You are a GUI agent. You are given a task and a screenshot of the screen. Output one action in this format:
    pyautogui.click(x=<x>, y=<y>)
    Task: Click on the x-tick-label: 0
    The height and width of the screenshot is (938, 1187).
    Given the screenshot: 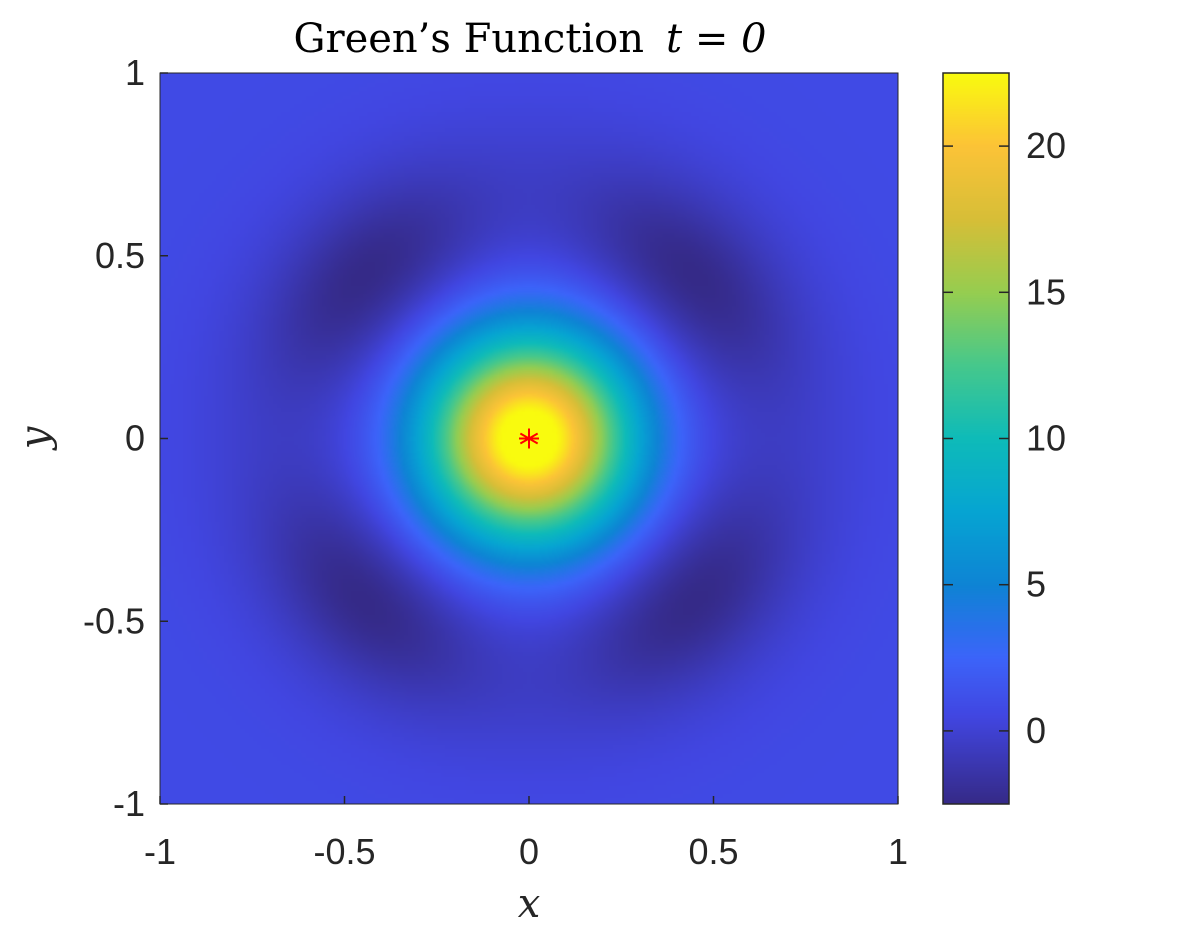 What is the action you would take?
    pyautogui.click(x=529, y=851)
    